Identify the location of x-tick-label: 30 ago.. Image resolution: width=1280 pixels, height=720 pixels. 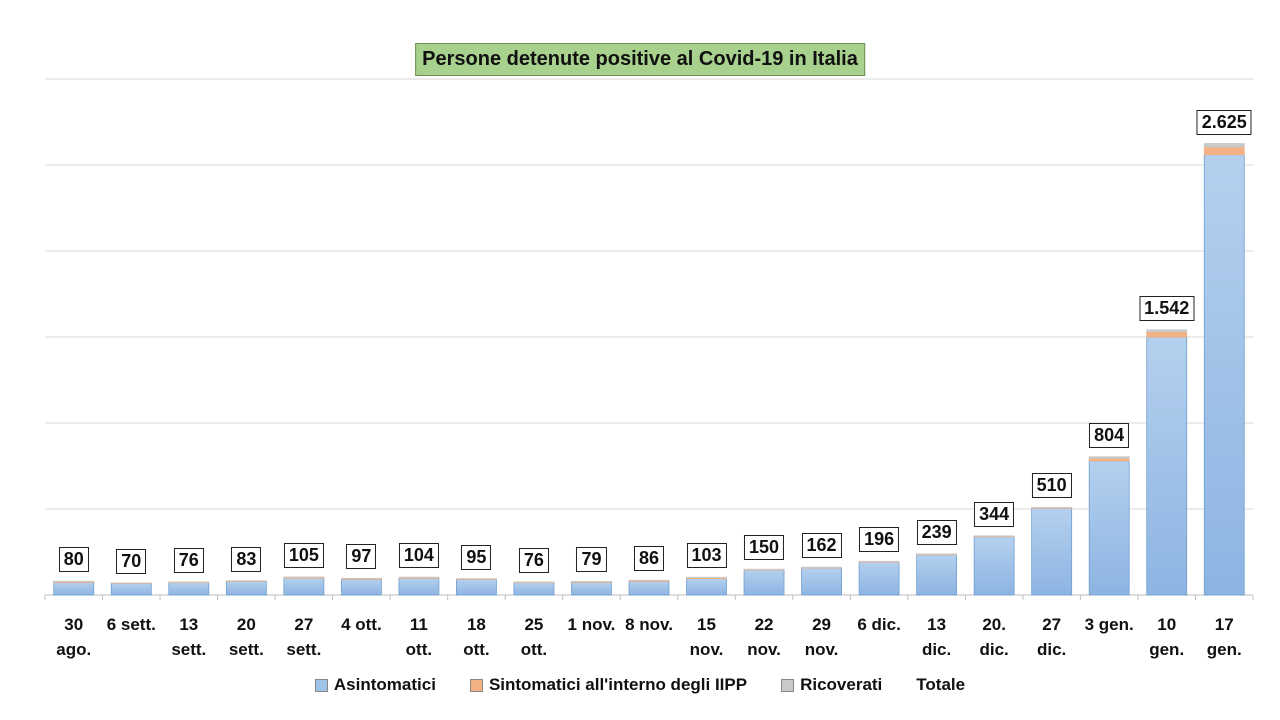
(74, 637).